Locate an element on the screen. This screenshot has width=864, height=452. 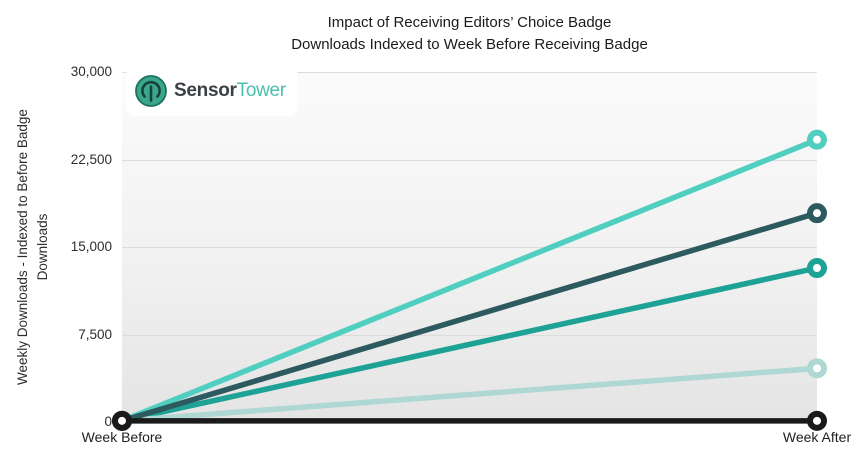
logo-text-sensor: Sensor is located at coordinates (205, 90).